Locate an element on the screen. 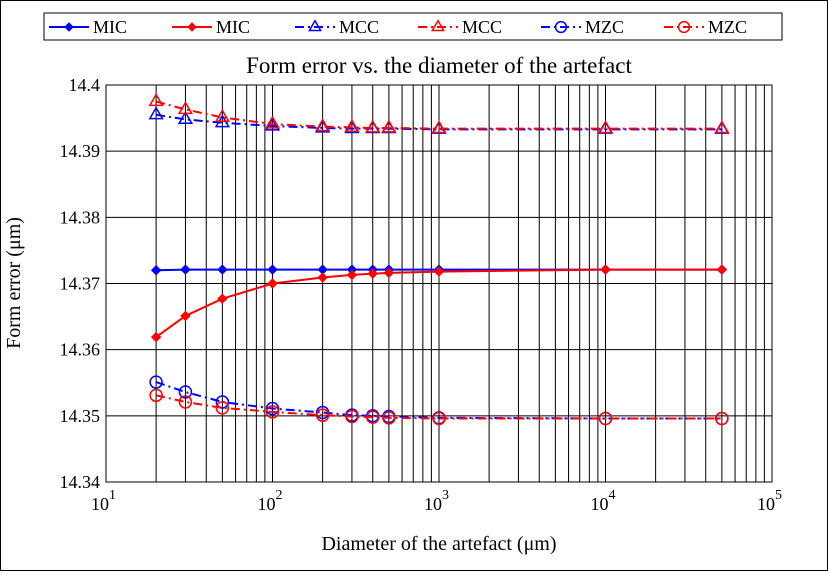  x-tick-label: 10 1 is located at coordinates (103, 501).